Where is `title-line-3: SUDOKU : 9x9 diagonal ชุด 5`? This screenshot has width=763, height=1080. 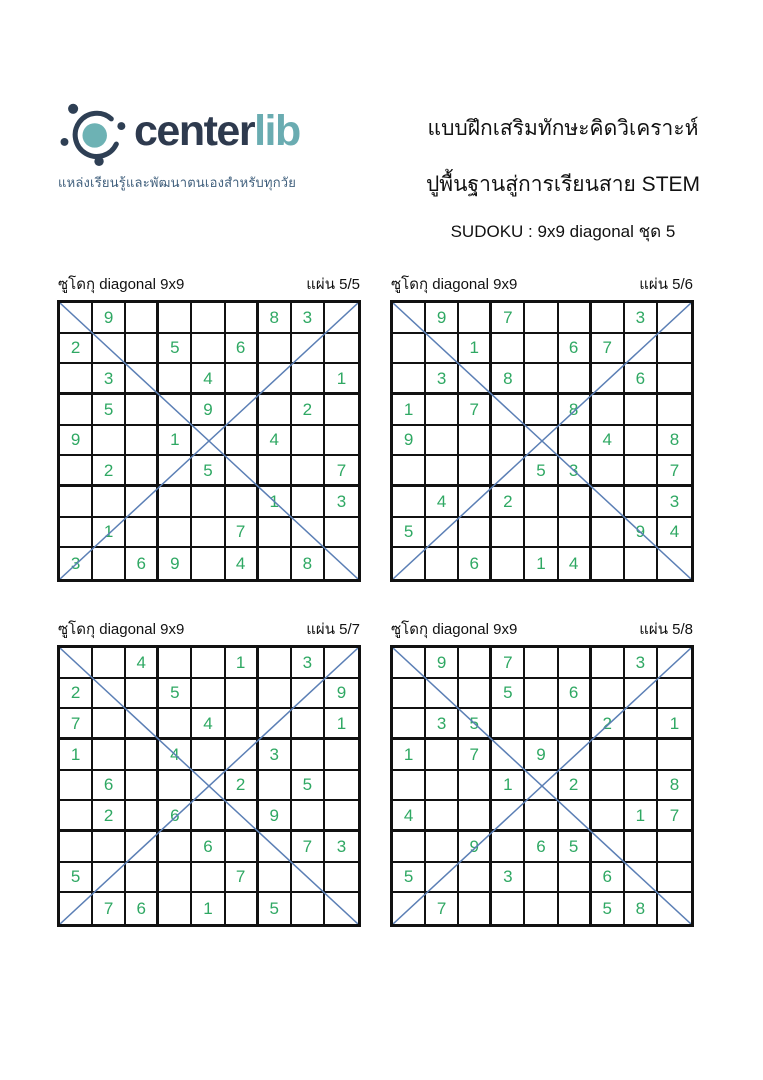
title-line-3: SUDOKU : 9x9 diagonal ชุด 5 is located at coordinates (563, 231).